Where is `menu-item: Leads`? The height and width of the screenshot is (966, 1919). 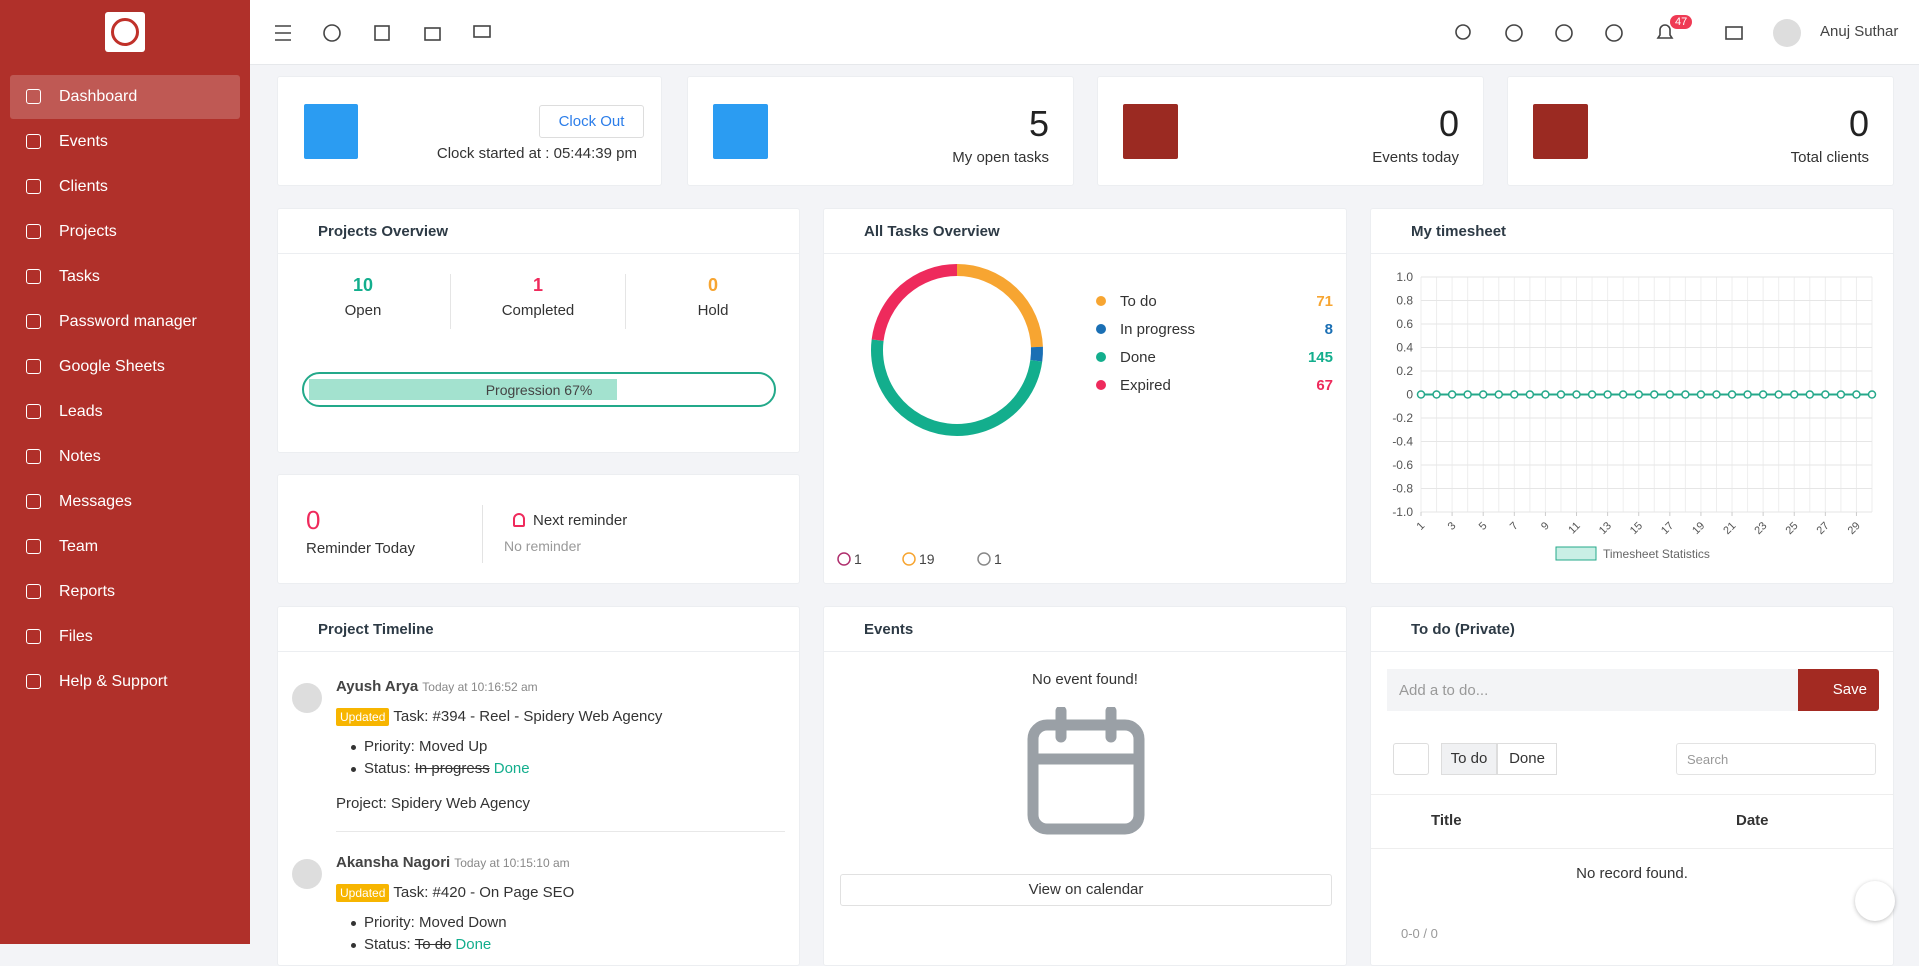
menu-item: Leads is located at coordinates (125, 412).